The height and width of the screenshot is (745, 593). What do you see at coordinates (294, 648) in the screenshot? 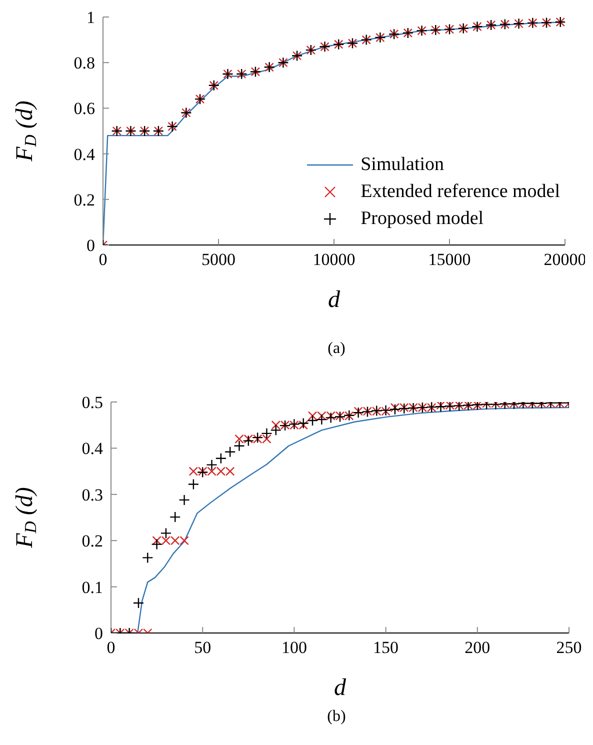
I see `x-tick-label: 100` at bounding box center [294, 648].